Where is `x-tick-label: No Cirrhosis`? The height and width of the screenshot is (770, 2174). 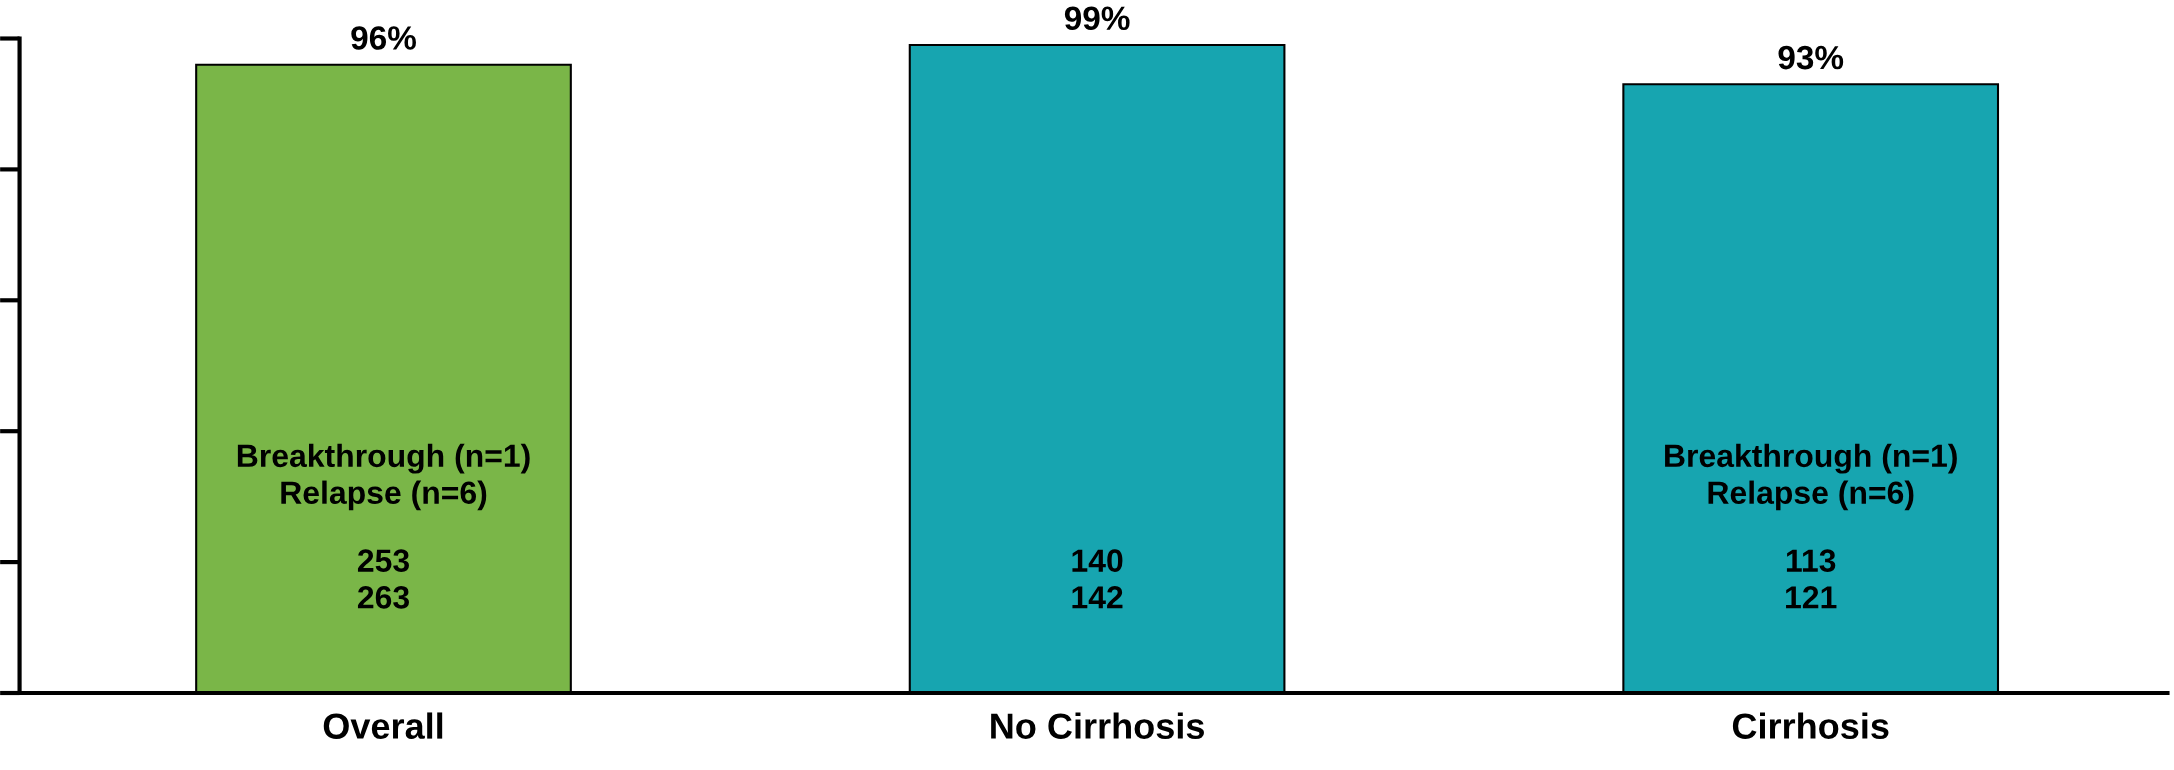 x-tick-label: No Cirrhosis is located at coordinates (1097, 725).